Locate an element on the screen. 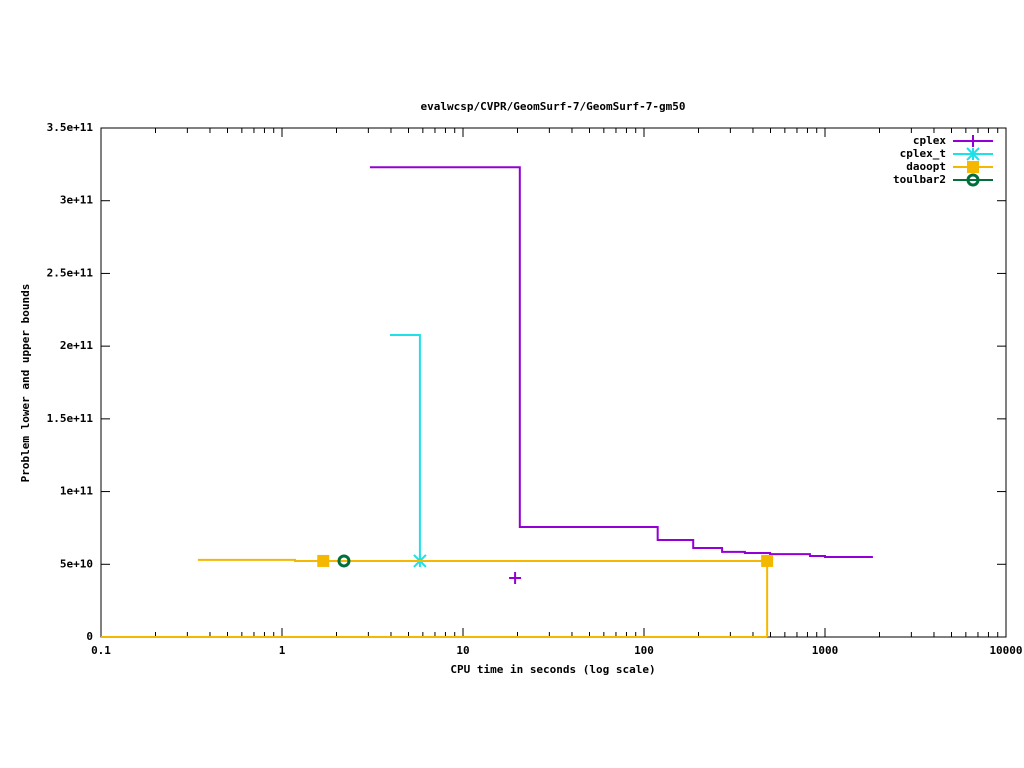  legend-label: cplex_t is located at coordinates (923, 153).